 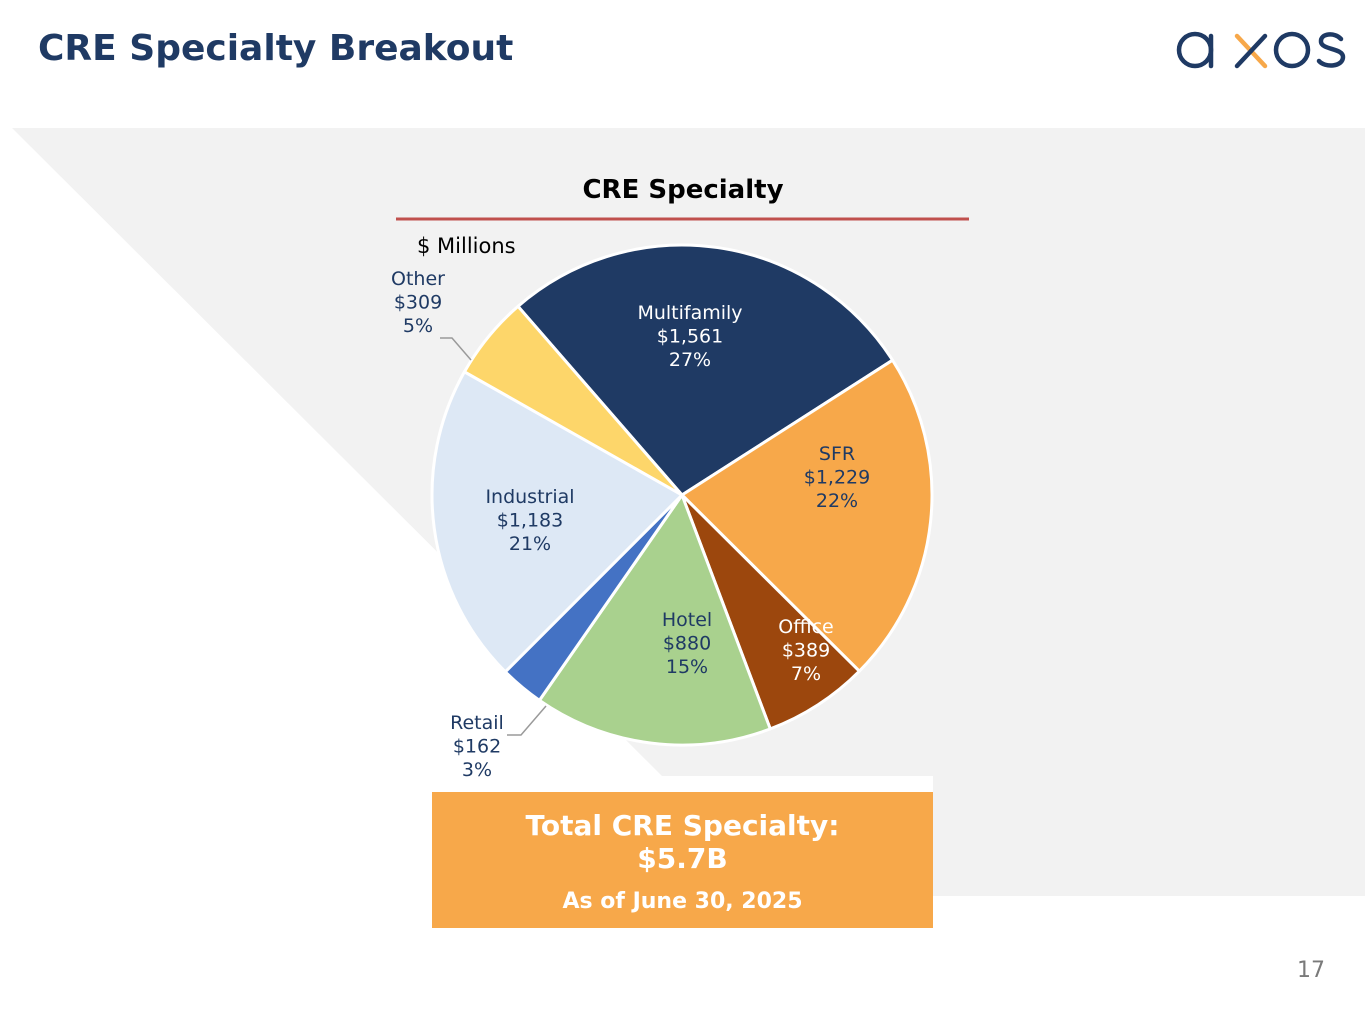 What do you see at coordinates (1311, 970) in the screenshot?
I see `page-number: 17` at bounding box center [1311, 970].